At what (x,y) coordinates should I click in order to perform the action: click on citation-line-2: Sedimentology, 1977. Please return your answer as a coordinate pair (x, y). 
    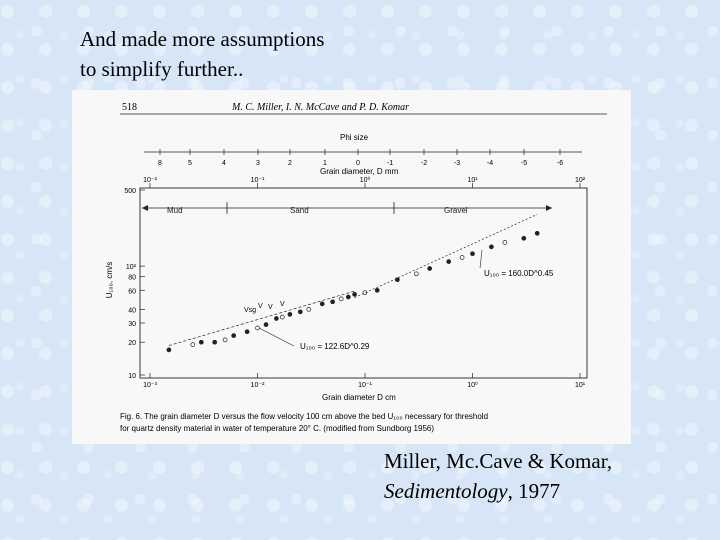
    Looking at the image, I should click on (544, 491).